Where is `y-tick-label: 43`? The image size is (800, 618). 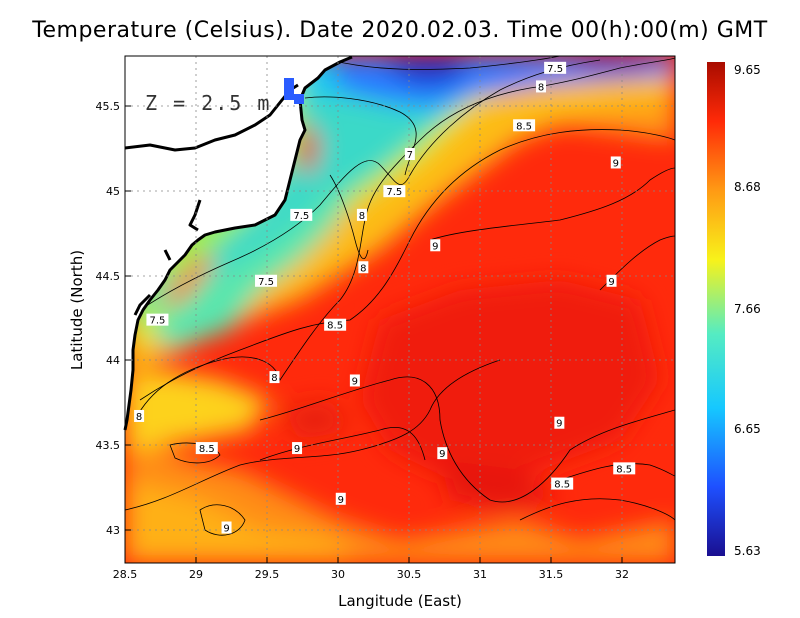 y-tick-label: 43 is located at coordinates (113, 530).